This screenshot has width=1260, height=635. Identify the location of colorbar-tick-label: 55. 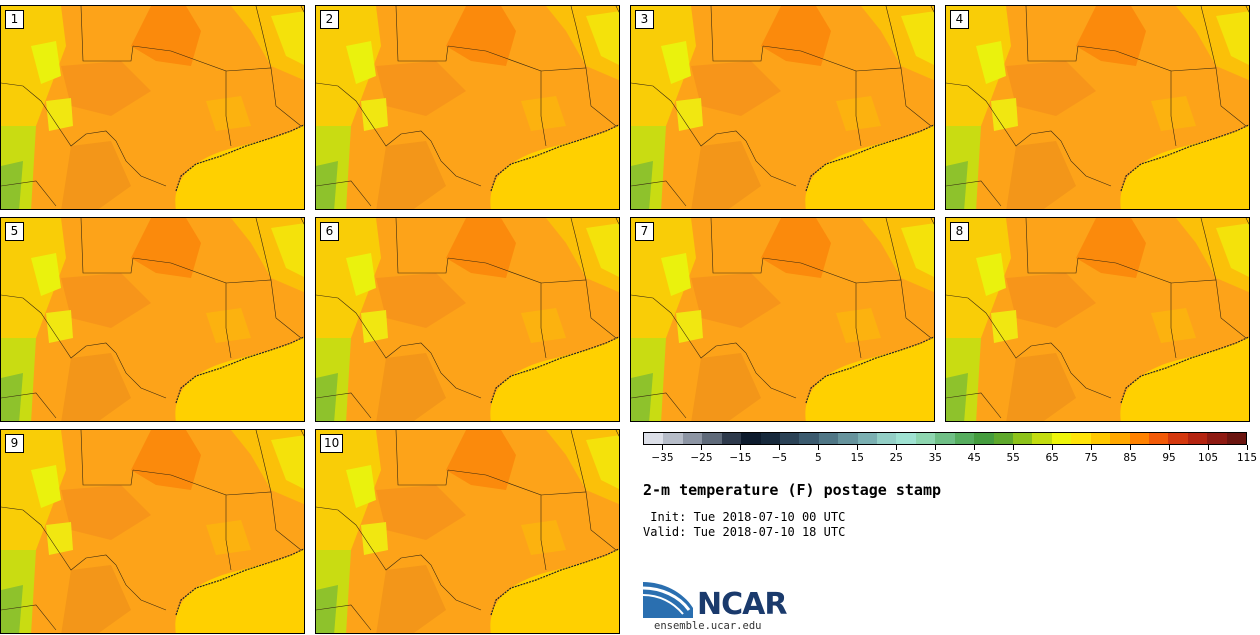
(1013, 458).